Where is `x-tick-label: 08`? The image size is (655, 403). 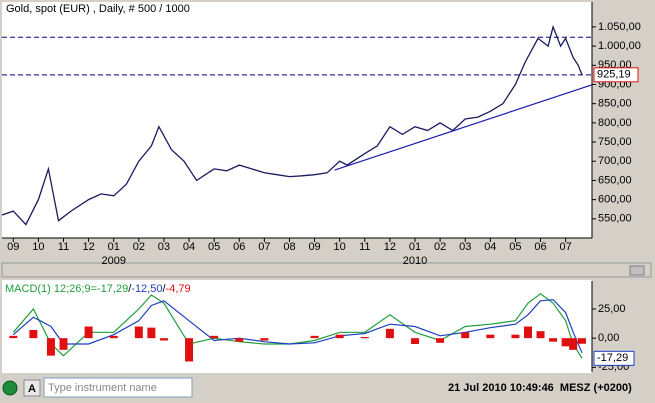 x-tick-label: 08 is located at coordinates (289, 247).